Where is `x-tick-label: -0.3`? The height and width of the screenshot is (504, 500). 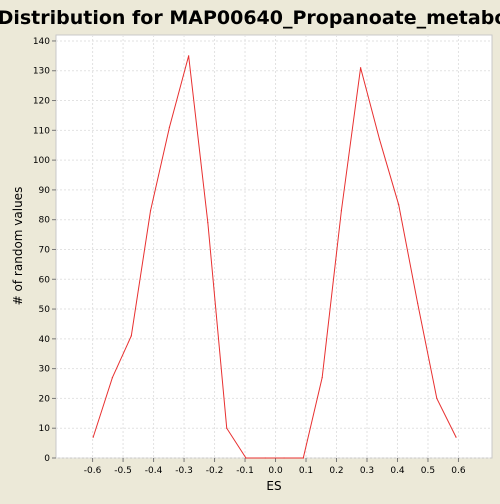 x-tick-label: -0.3 is located at coordinates (184, 471).